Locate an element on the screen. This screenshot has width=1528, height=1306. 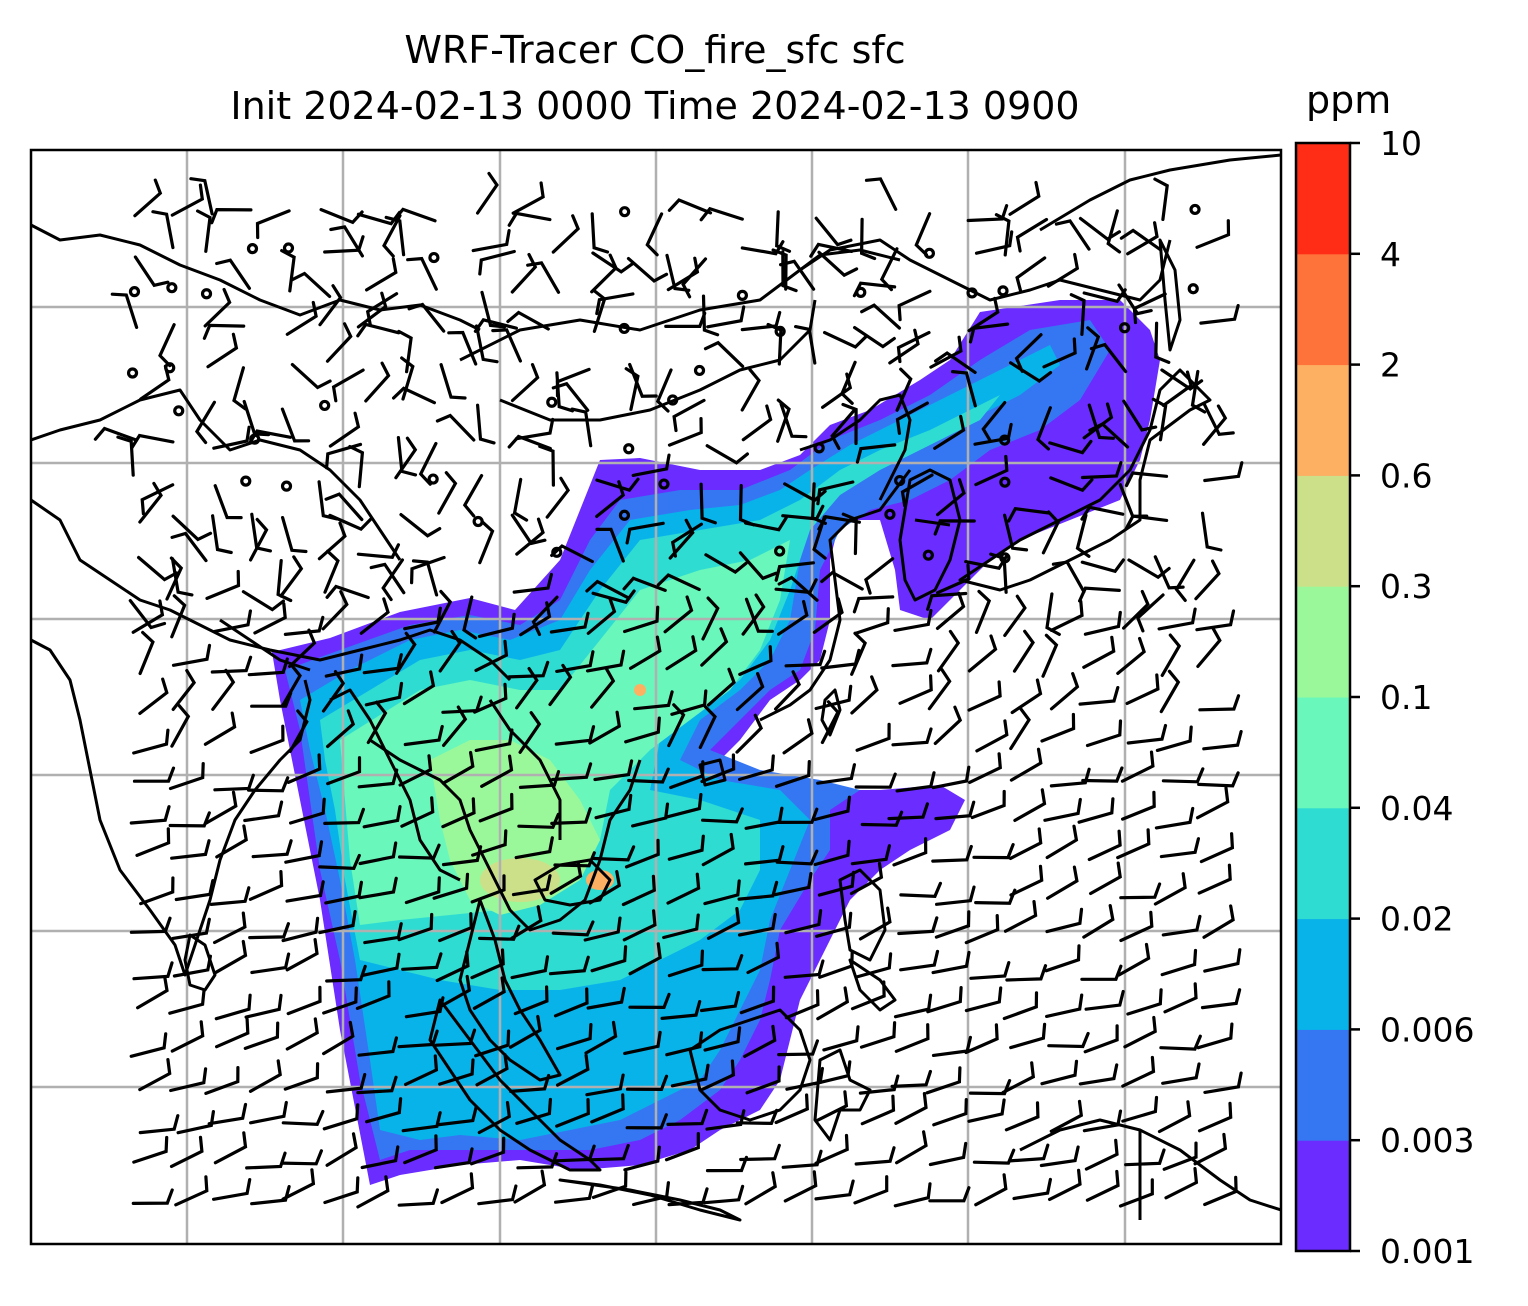
plume-layer-lime is located at coordinates (515, 827).